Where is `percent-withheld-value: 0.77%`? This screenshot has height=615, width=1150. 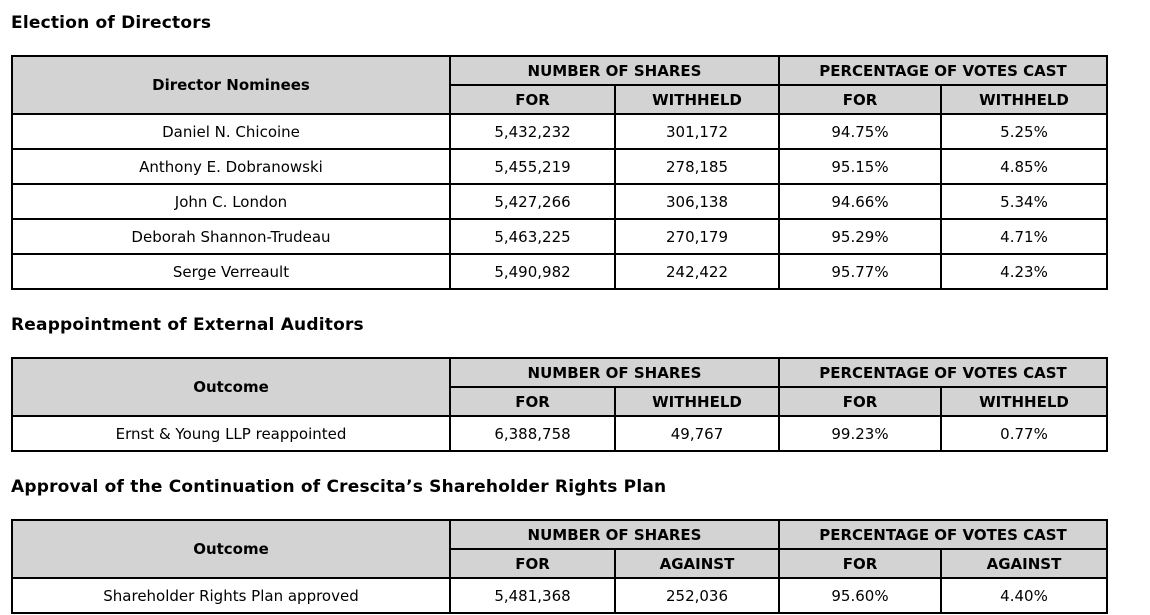
percent-withheld-value: 0.77% is located at coordinates (1024, 433).